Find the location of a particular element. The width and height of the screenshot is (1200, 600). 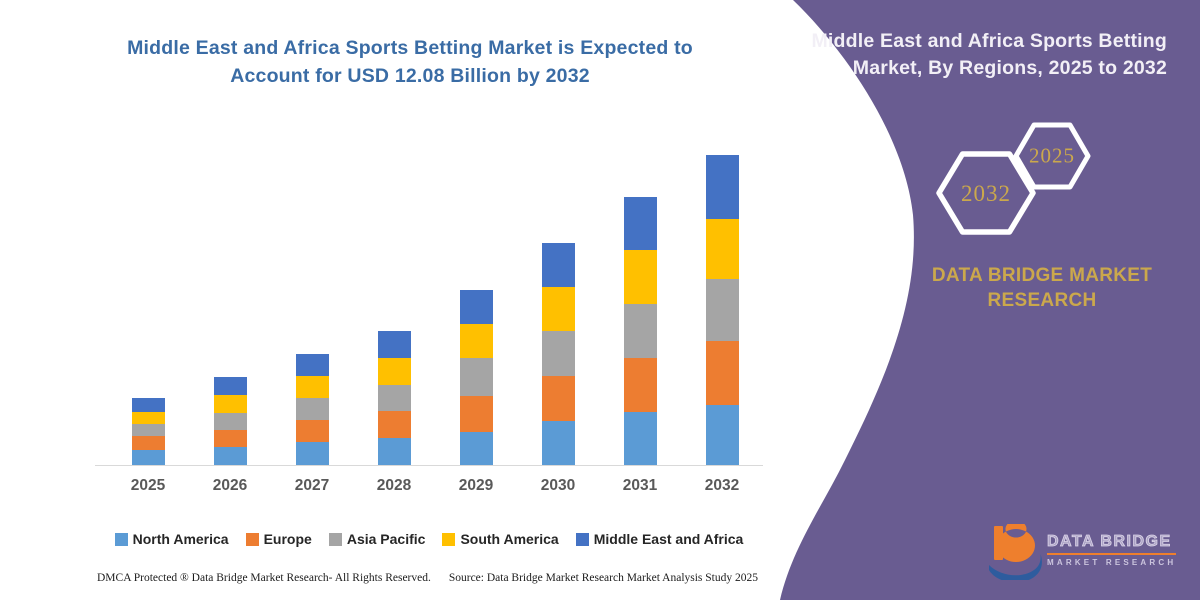

bar-segment-south-america-2028 is located at coordinates (394, 371).